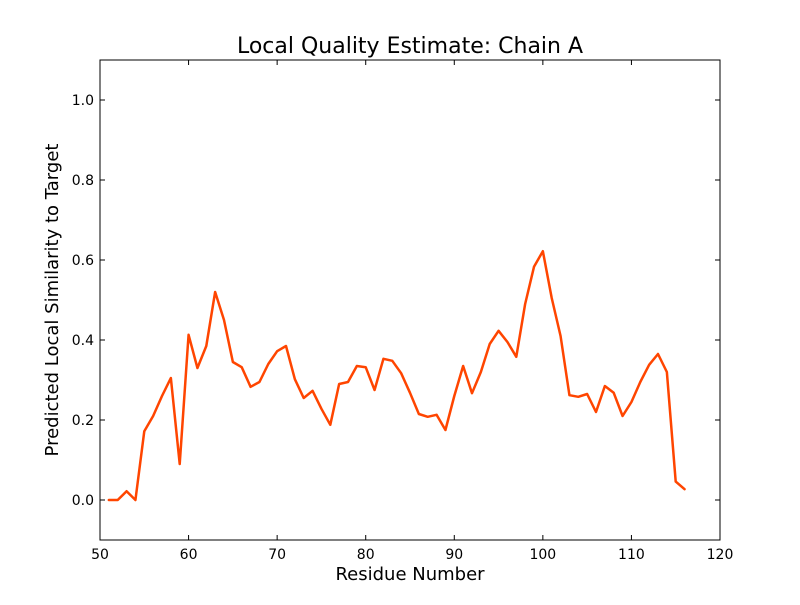 This screenshot has width=800, height=605. What do you see at coordinates (83, 501) in the screenshot?
I see `y-tick-label: 0.0` at bounding box center [83, 501].